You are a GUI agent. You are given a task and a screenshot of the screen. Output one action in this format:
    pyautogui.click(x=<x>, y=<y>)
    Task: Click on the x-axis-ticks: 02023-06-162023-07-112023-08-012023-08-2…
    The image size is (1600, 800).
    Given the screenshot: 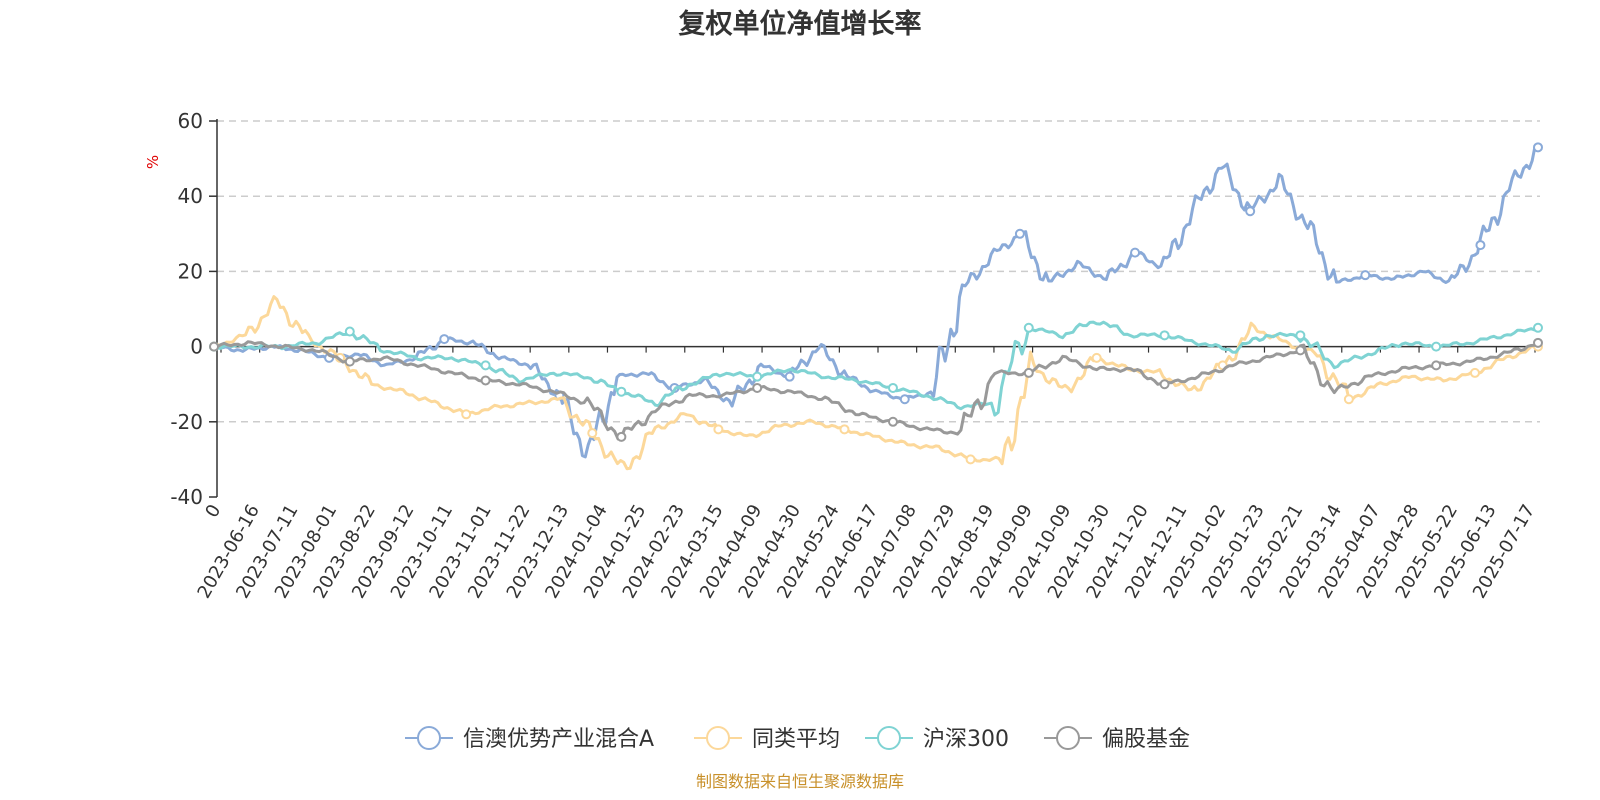 What is the action you would take?
    pyautogui.click(x=866, y=551)
    